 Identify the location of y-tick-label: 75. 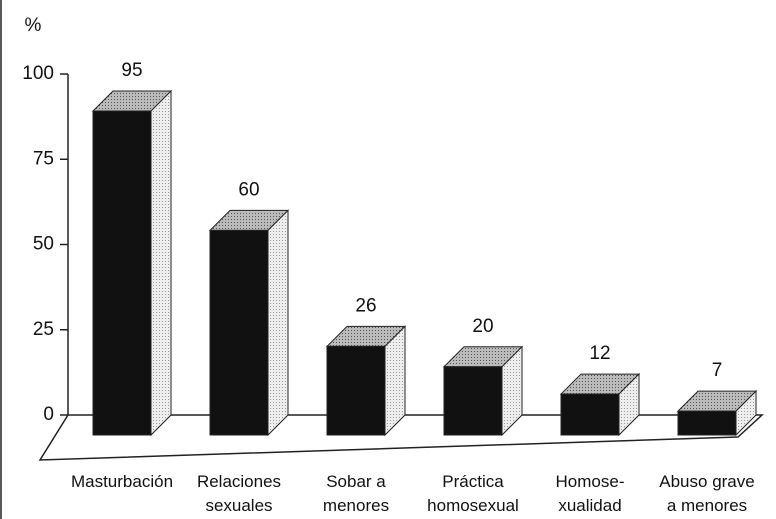
(43, 158).